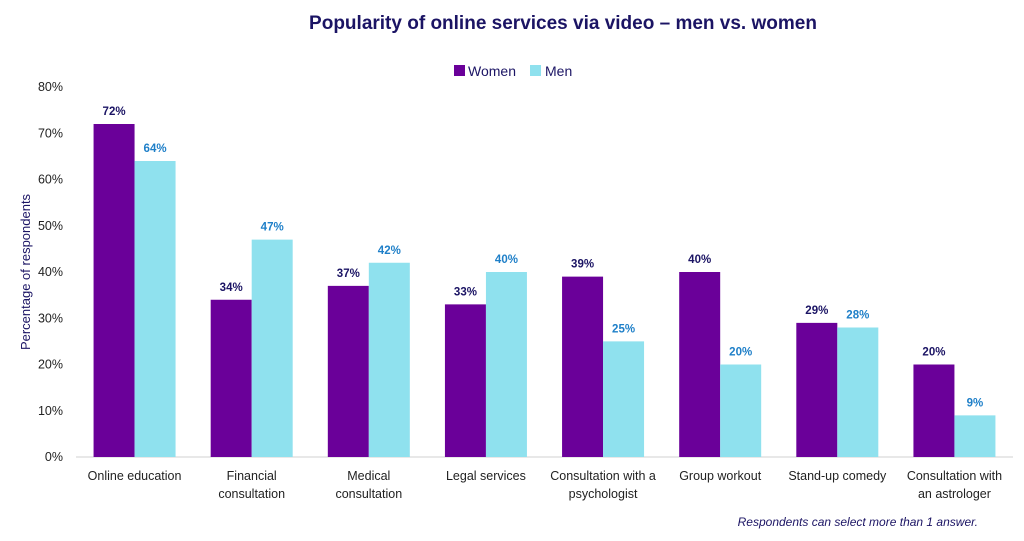 This screenshot has width=1024, height=541. I want to click on y-axis-ticks: 0% 10% 20% 30% 40% 50% 60% 70% 80%, so click(50, 272).